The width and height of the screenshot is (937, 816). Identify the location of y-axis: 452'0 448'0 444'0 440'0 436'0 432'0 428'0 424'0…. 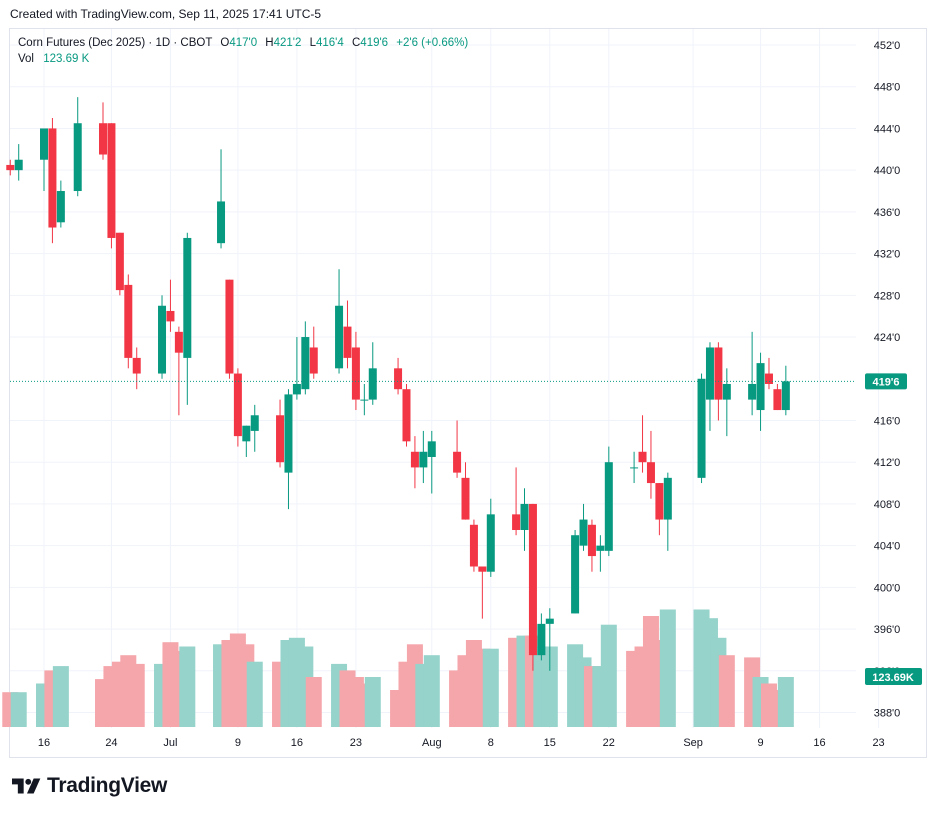
(887, 380).